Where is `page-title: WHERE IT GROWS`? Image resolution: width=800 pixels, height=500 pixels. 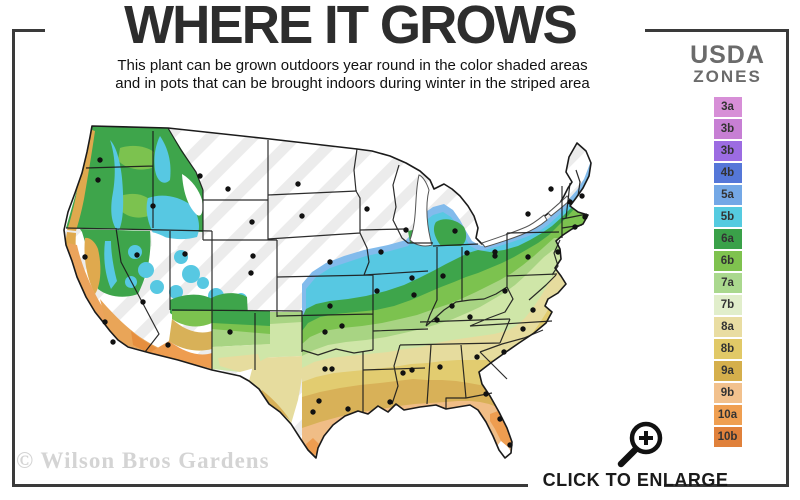 page-title: WHERE IT GROWS is located at coordinates (351, 27).